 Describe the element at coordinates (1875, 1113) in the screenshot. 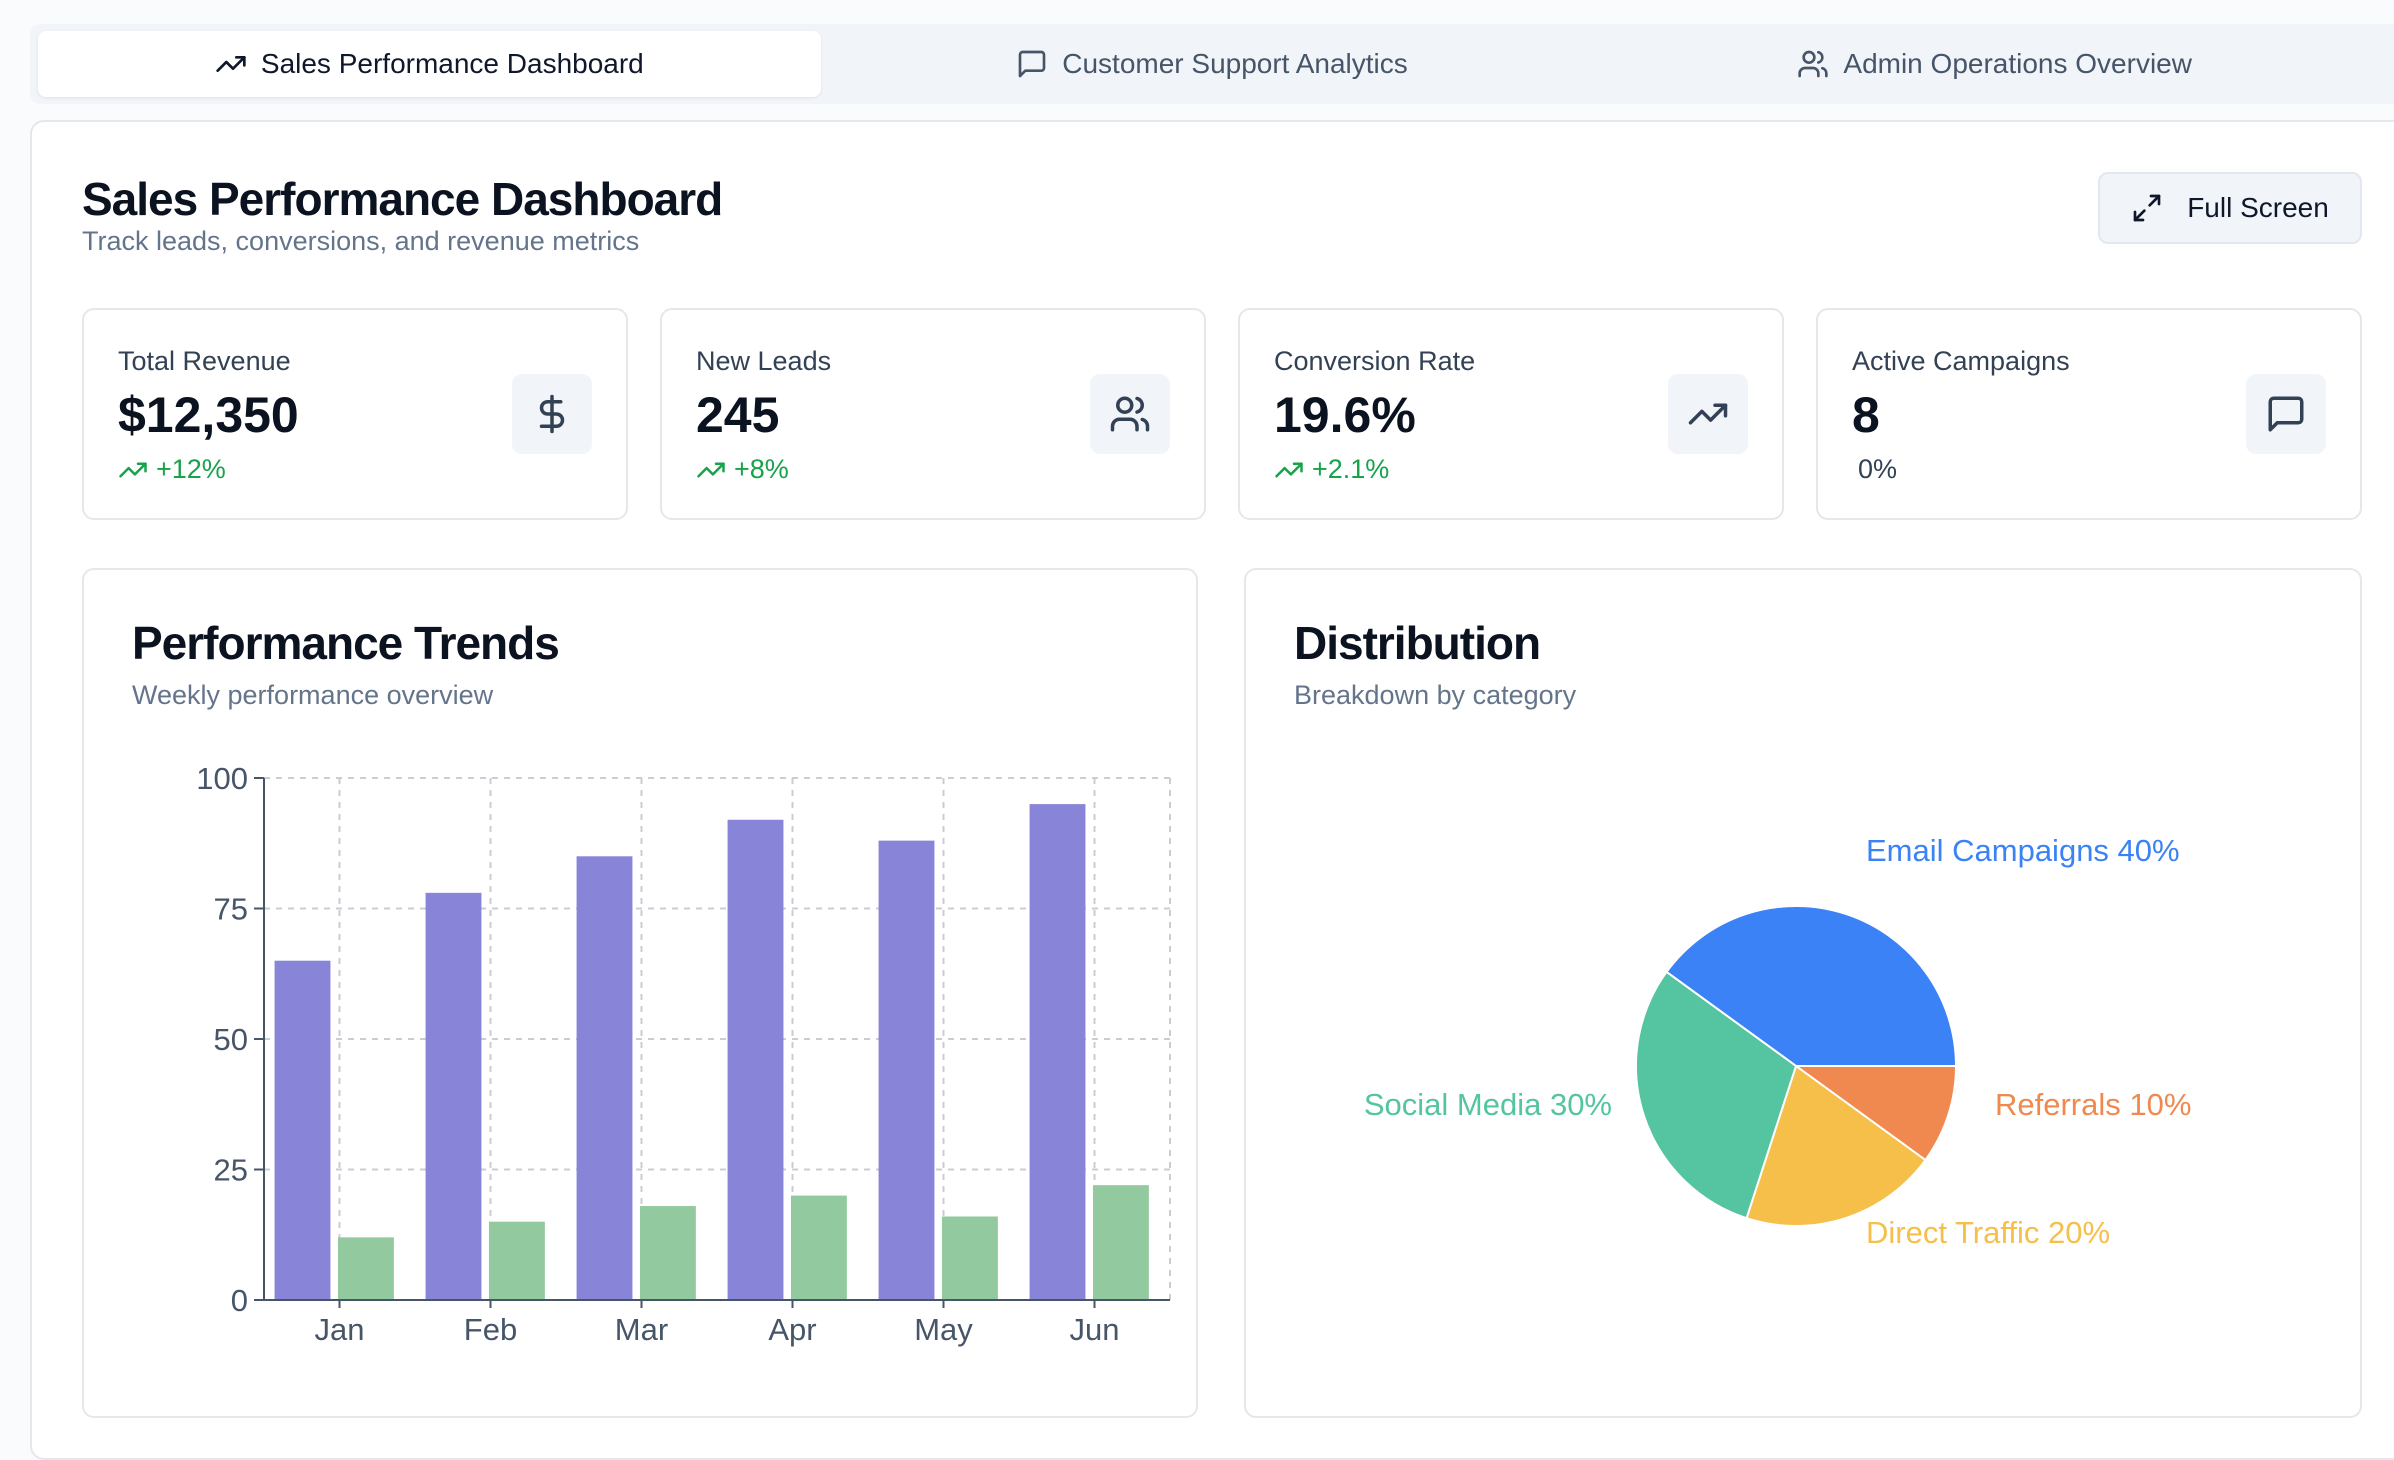

I see `pie-slice-referrals` at that location.